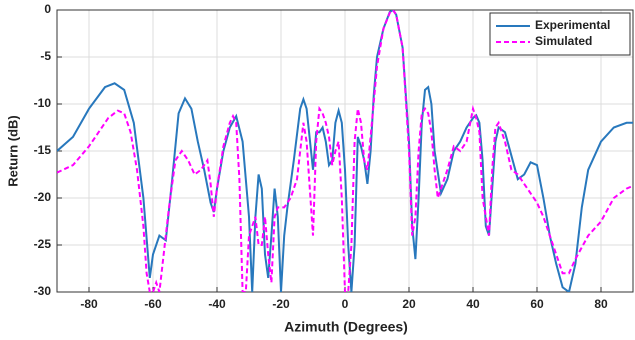 The width and height of the screenshot is (635, 340). What do you see at coordinates (409, 304) in the screenshot?
I see `x-tick-label: 20` at bounding box center [409, 304].